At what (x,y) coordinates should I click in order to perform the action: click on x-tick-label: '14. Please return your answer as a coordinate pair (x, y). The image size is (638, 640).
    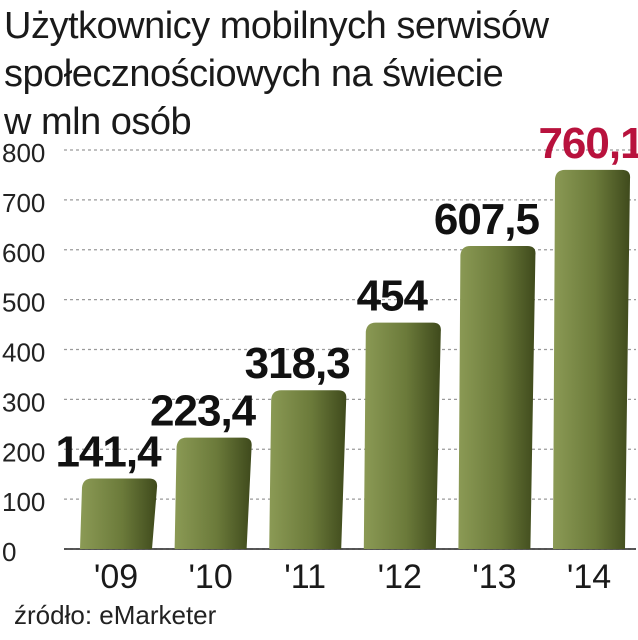
    Looking at the image, I should click on (589, 577).